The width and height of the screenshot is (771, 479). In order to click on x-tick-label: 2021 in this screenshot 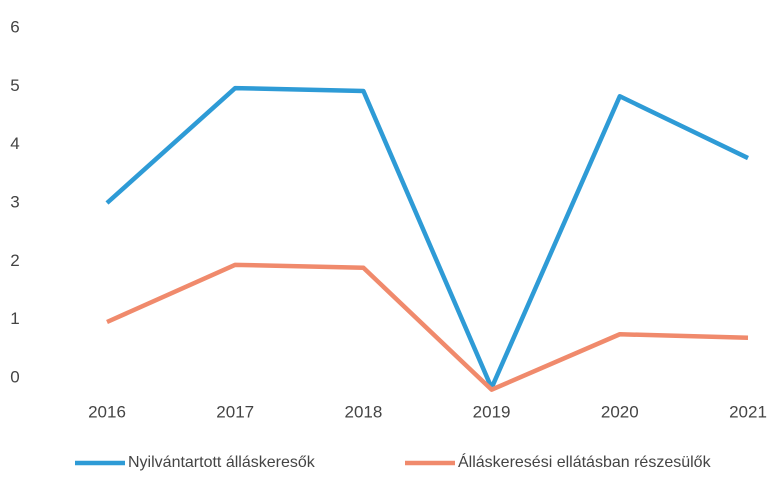, I will do `click(748, 411)`.